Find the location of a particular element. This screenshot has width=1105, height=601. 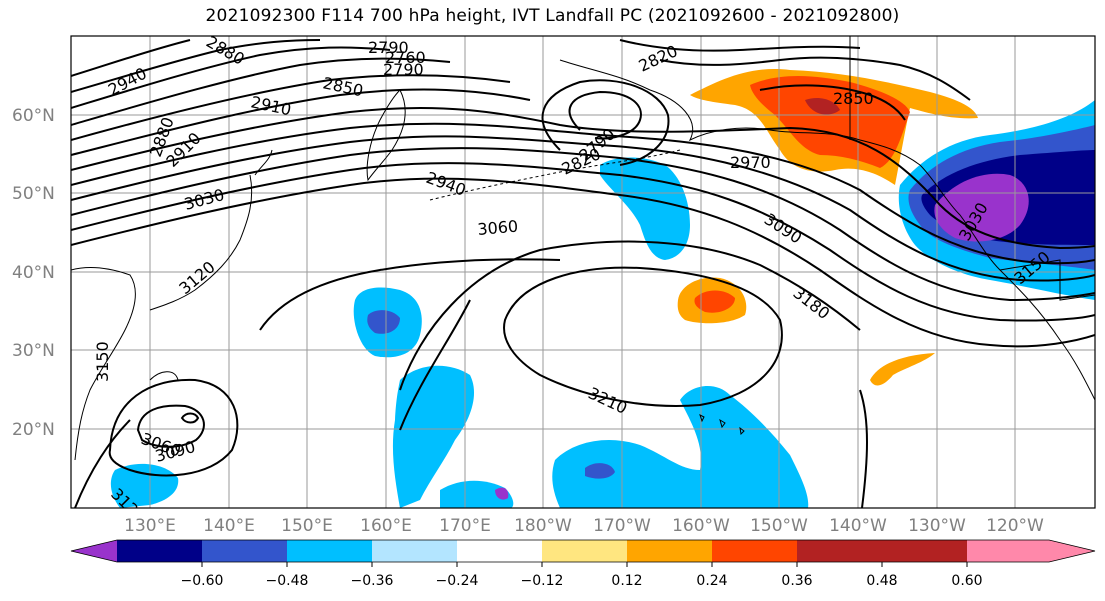

colorbar-tick-label: 0.24 is located at coordinates (711, 581).